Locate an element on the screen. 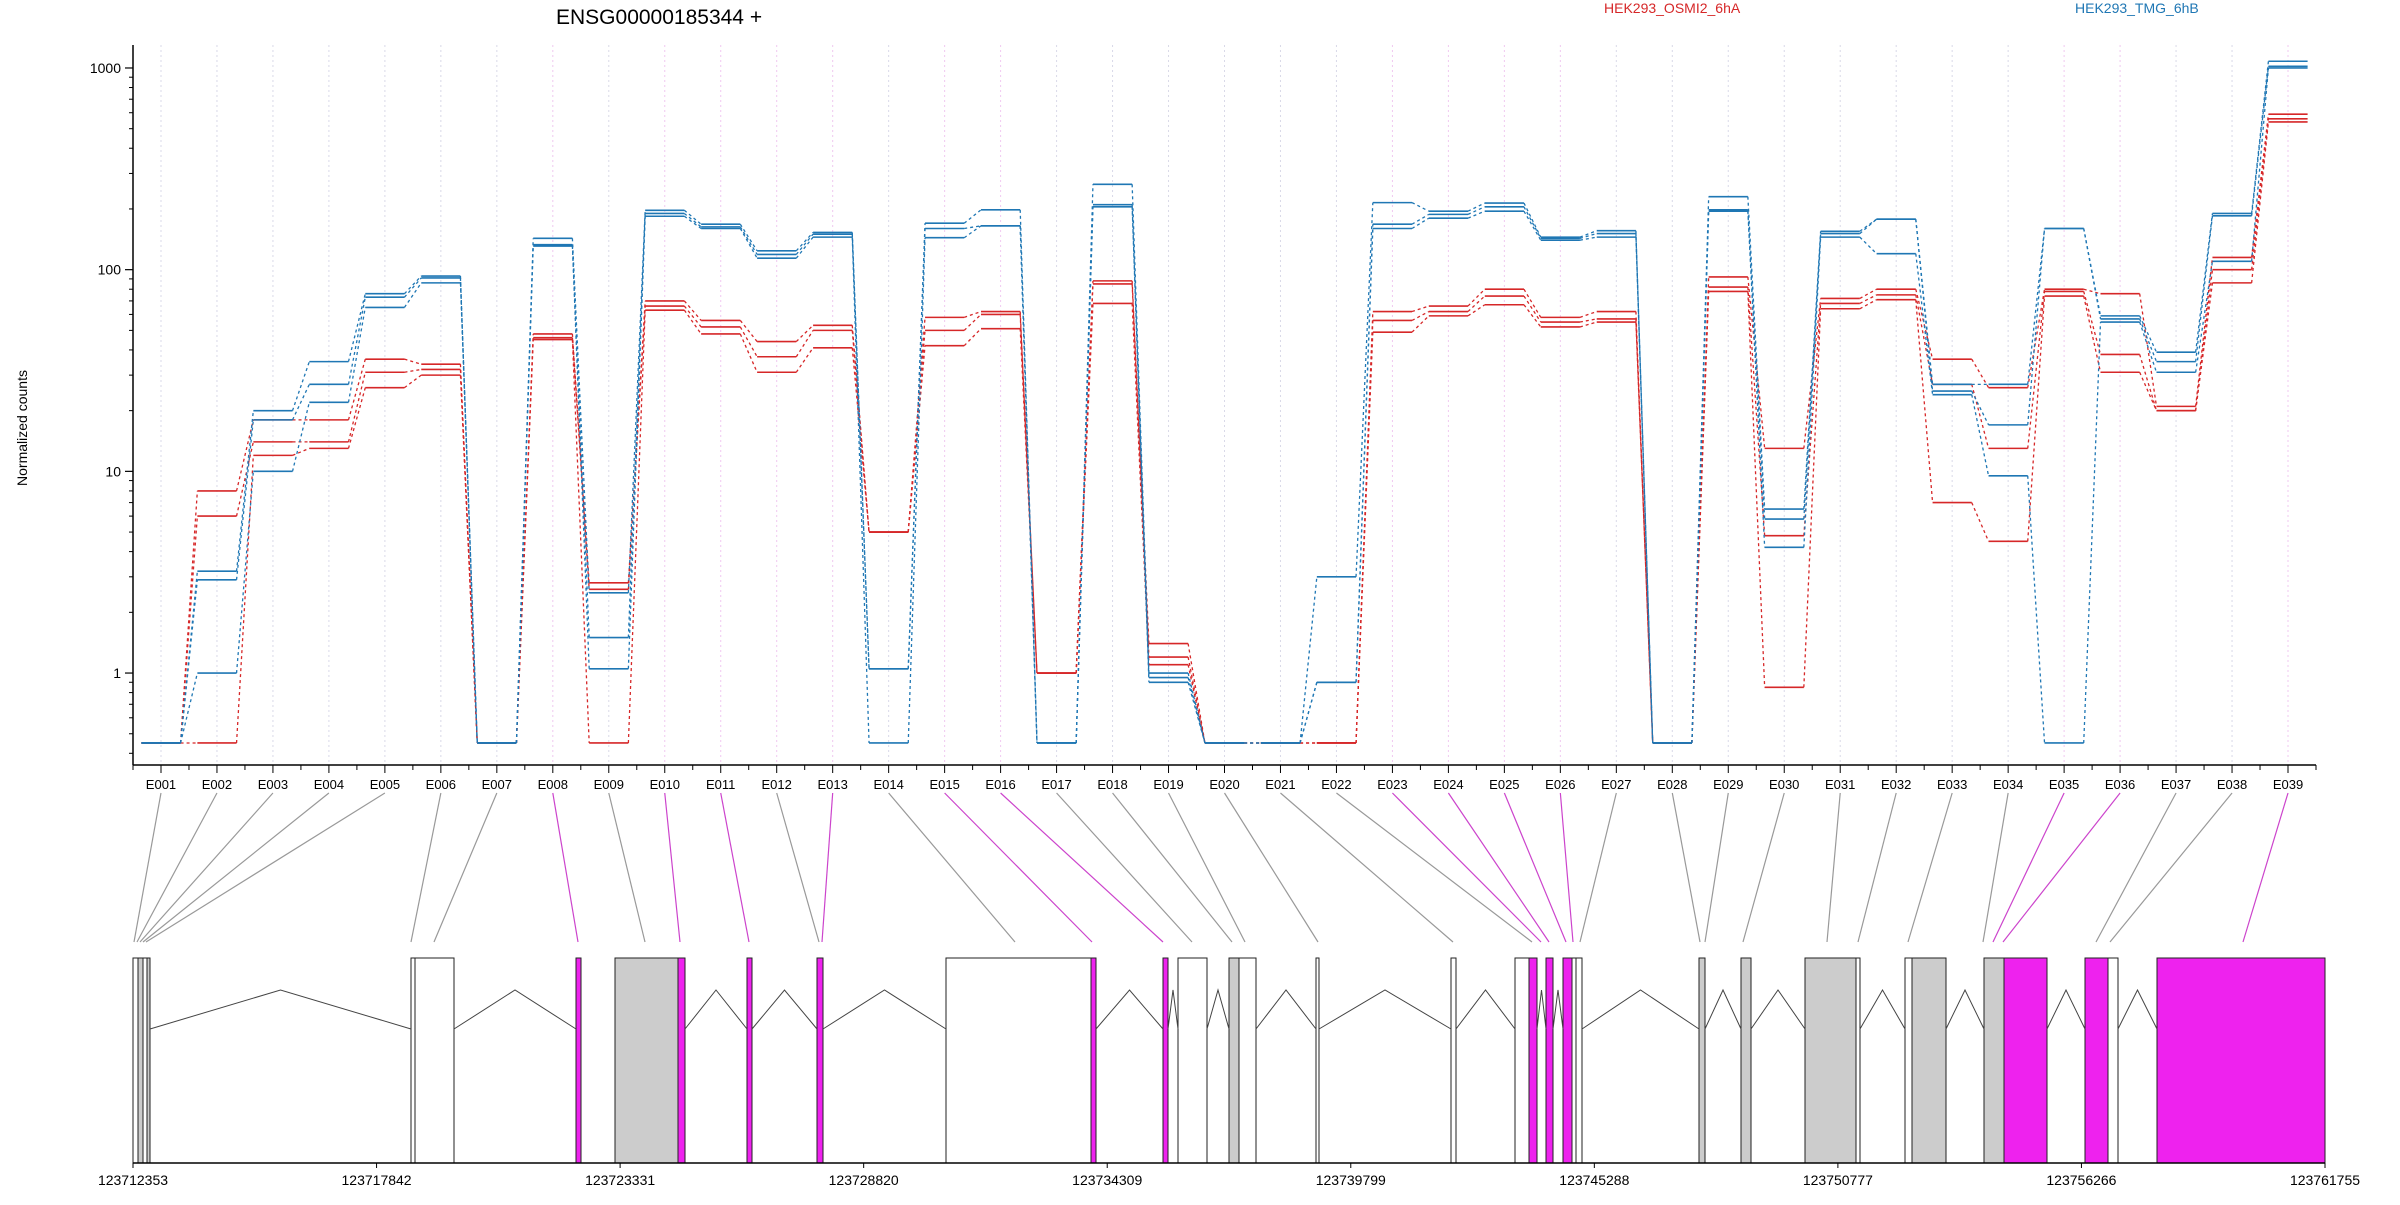 The width and height of the screenshot is (2400, 1205). x-tick-label: E024 is located at coordinates (1448, 784).